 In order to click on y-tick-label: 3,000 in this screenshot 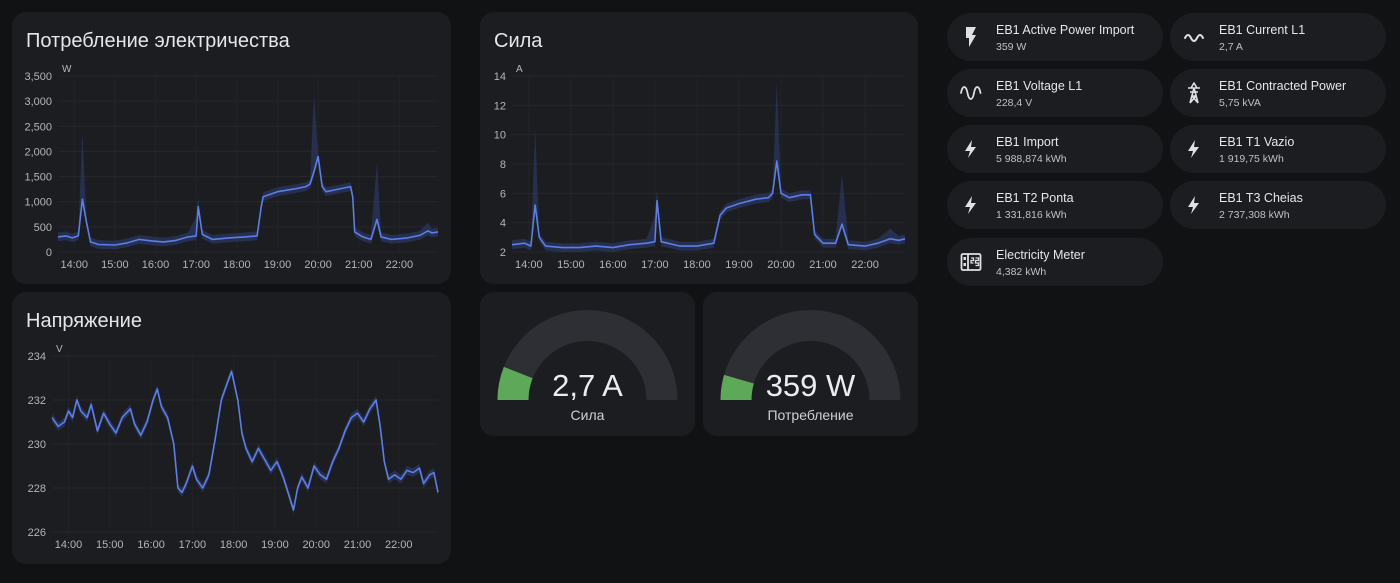, I will do `click(38, 102)`.